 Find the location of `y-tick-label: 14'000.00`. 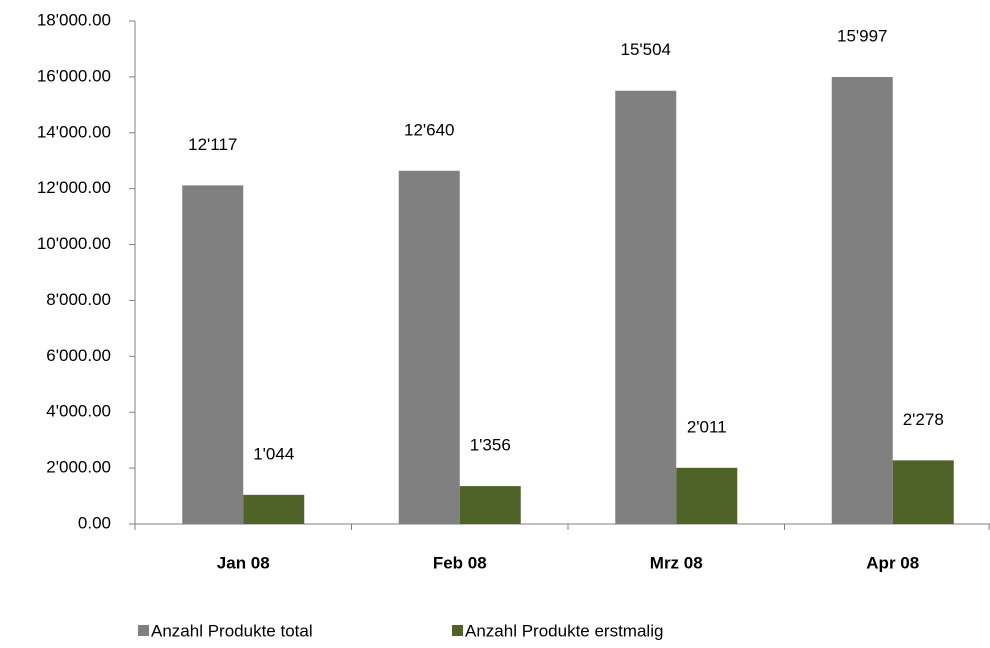

y-tick-label: 14'000.00 is located at coordinates (74, 131).